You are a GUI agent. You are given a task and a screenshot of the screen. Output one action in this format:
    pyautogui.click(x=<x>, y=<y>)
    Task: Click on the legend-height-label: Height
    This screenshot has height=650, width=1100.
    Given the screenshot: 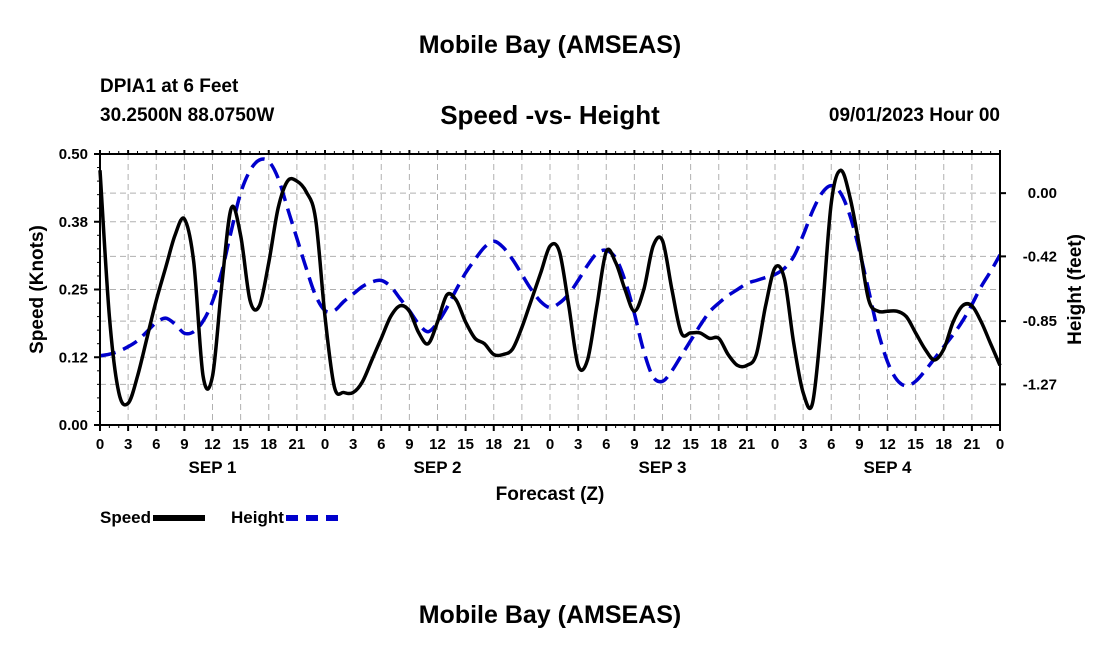 What is the action you would take?
    pyautogui.click(x=257, y=517)
    